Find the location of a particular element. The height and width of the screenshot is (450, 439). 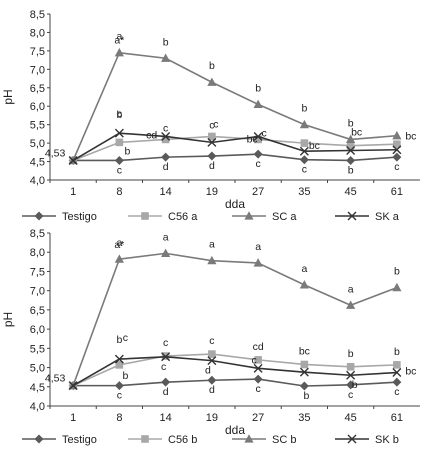

y-tick-label: 4,5 is located at coordinates (37, 388).